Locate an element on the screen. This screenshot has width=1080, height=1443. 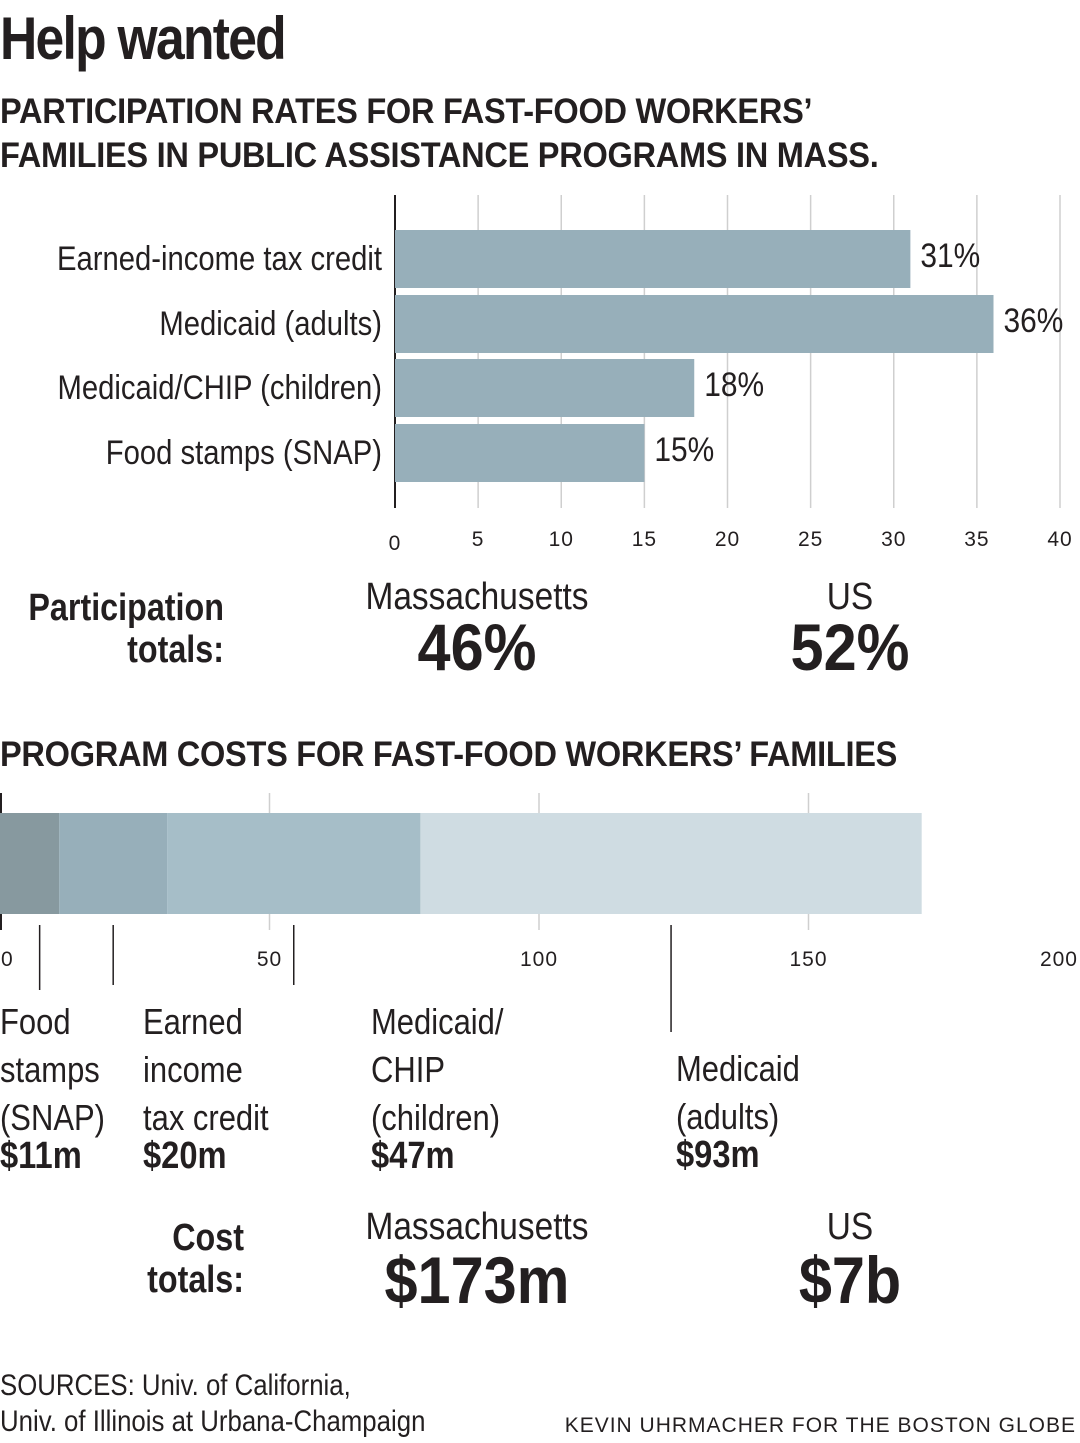
x-tick-label: 25 is located at coordinates (810, 539).